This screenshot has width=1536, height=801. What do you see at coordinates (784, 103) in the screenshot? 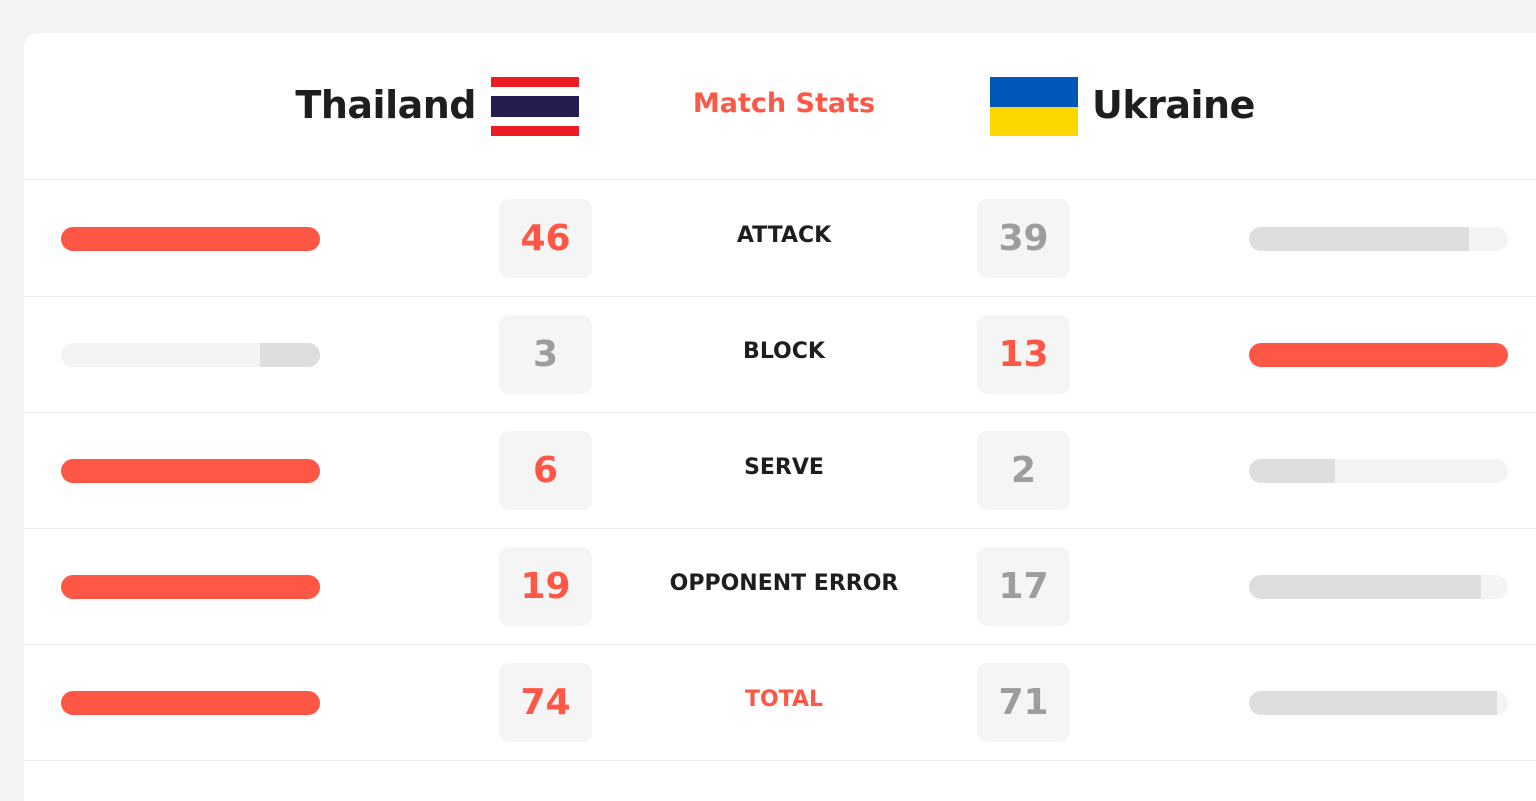
I see `page-title: Match Stats` at bounding box center [784, 103].